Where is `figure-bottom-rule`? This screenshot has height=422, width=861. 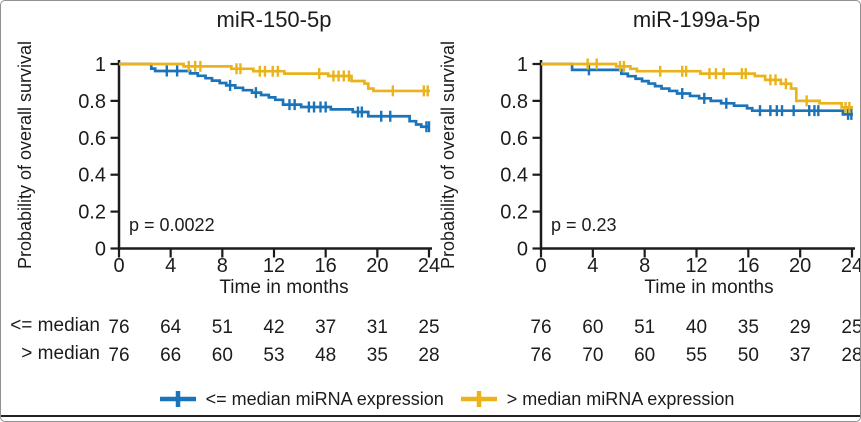
figure-bottom-rule is located at coordinates (430, 416).